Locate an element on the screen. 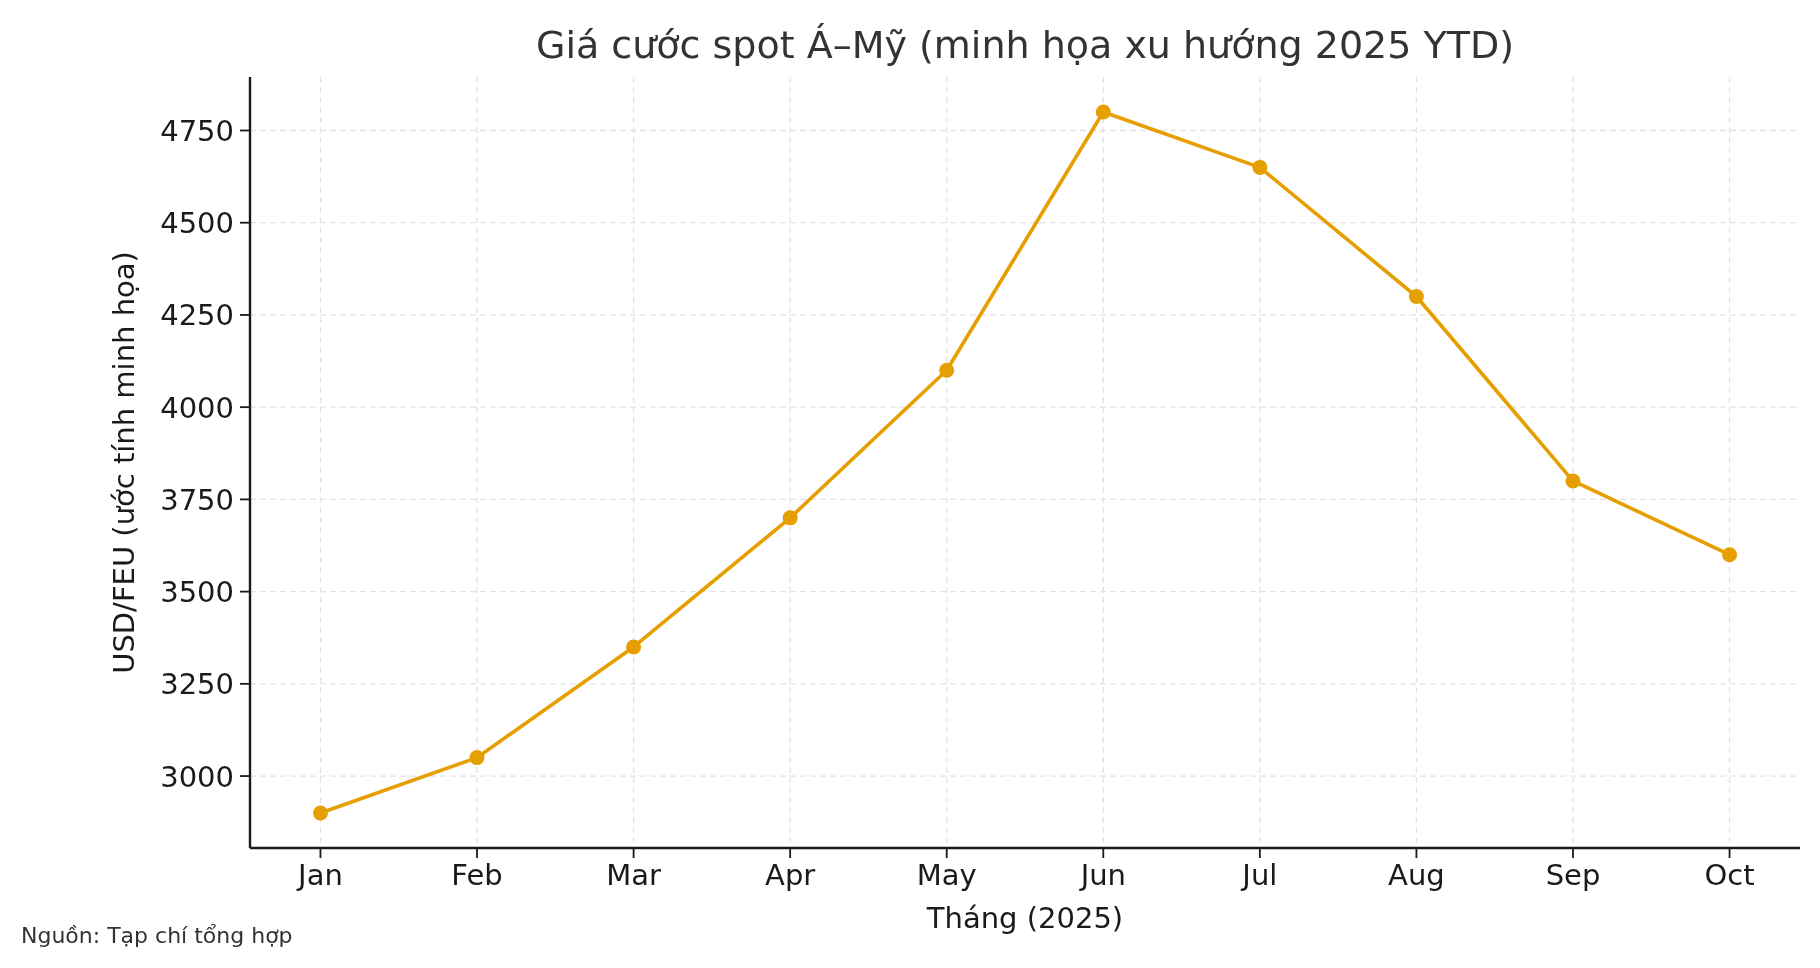 The height and width of the screenshot is (968, 1820). x-tick-label: Mar is located at coordinates (634, 875).